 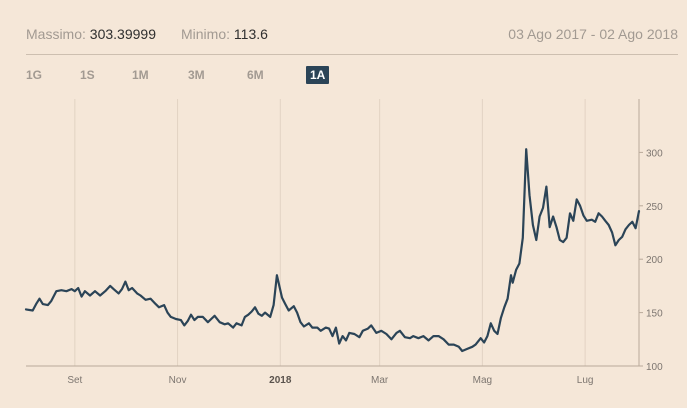 What do you see at coordinates (654, 314) in the screenshot?
I see `y-tick-label: 150` at bounding box center [654, 314].